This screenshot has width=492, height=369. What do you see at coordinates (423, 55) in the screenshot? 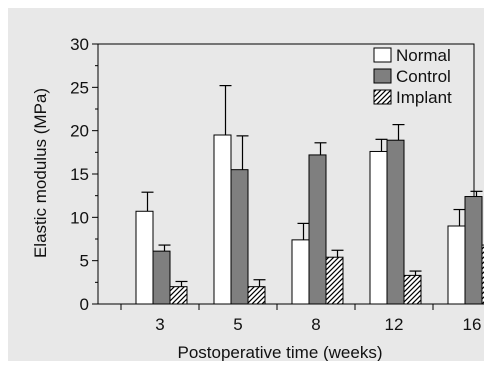
I see `legend-label-normal: Normal` at bounding box center [423, 55].